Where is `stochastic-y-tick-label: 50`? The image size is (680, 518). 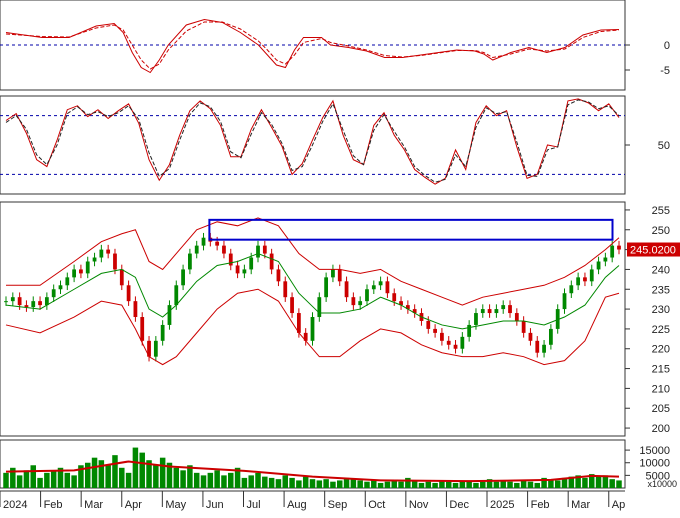 stochastic-y-tick-label: 50 is located at coordinates (664, 146).